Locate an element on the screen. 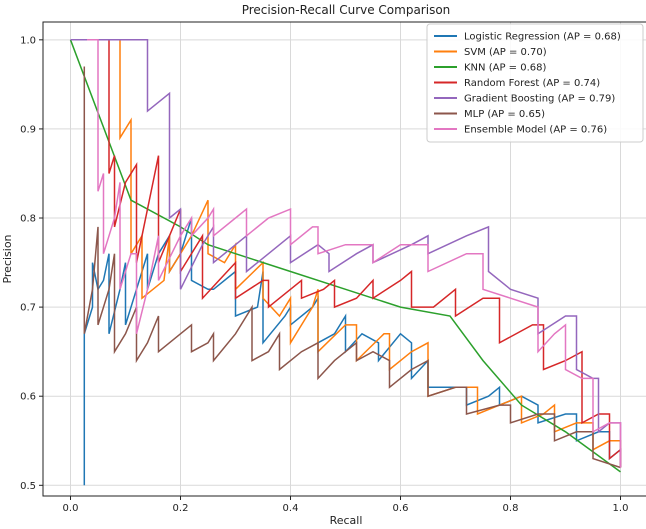 The height and width of the screenshot is (529, 646). x-tick-label: 0.2 is located at coordinates (181, 508).